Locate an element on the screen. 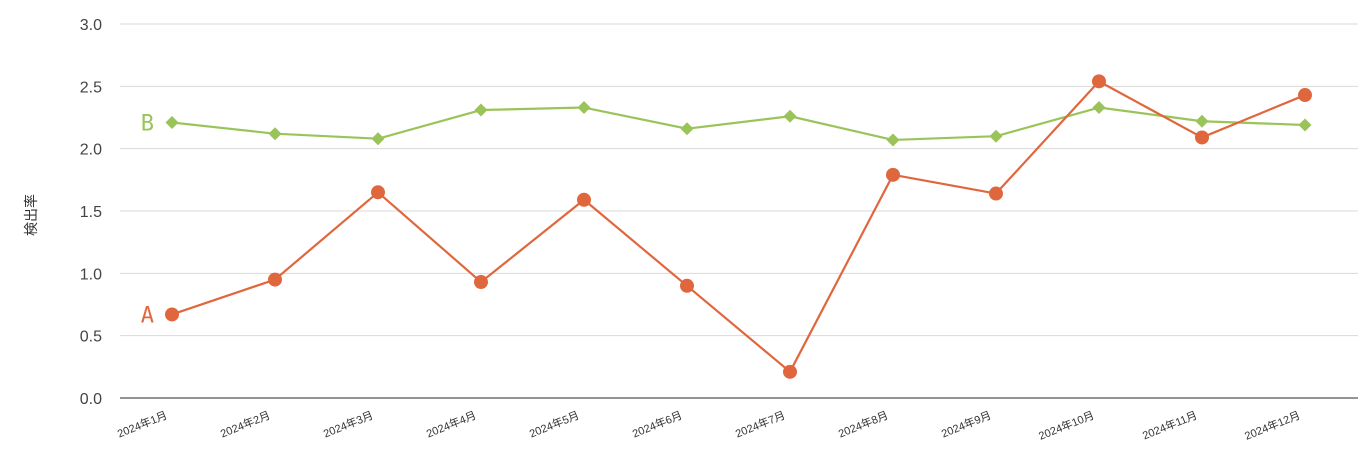 The height and width of the screenshot is (472, 1358). x-tick-label: 2024年11月 is located at coordinates (1169, 425).